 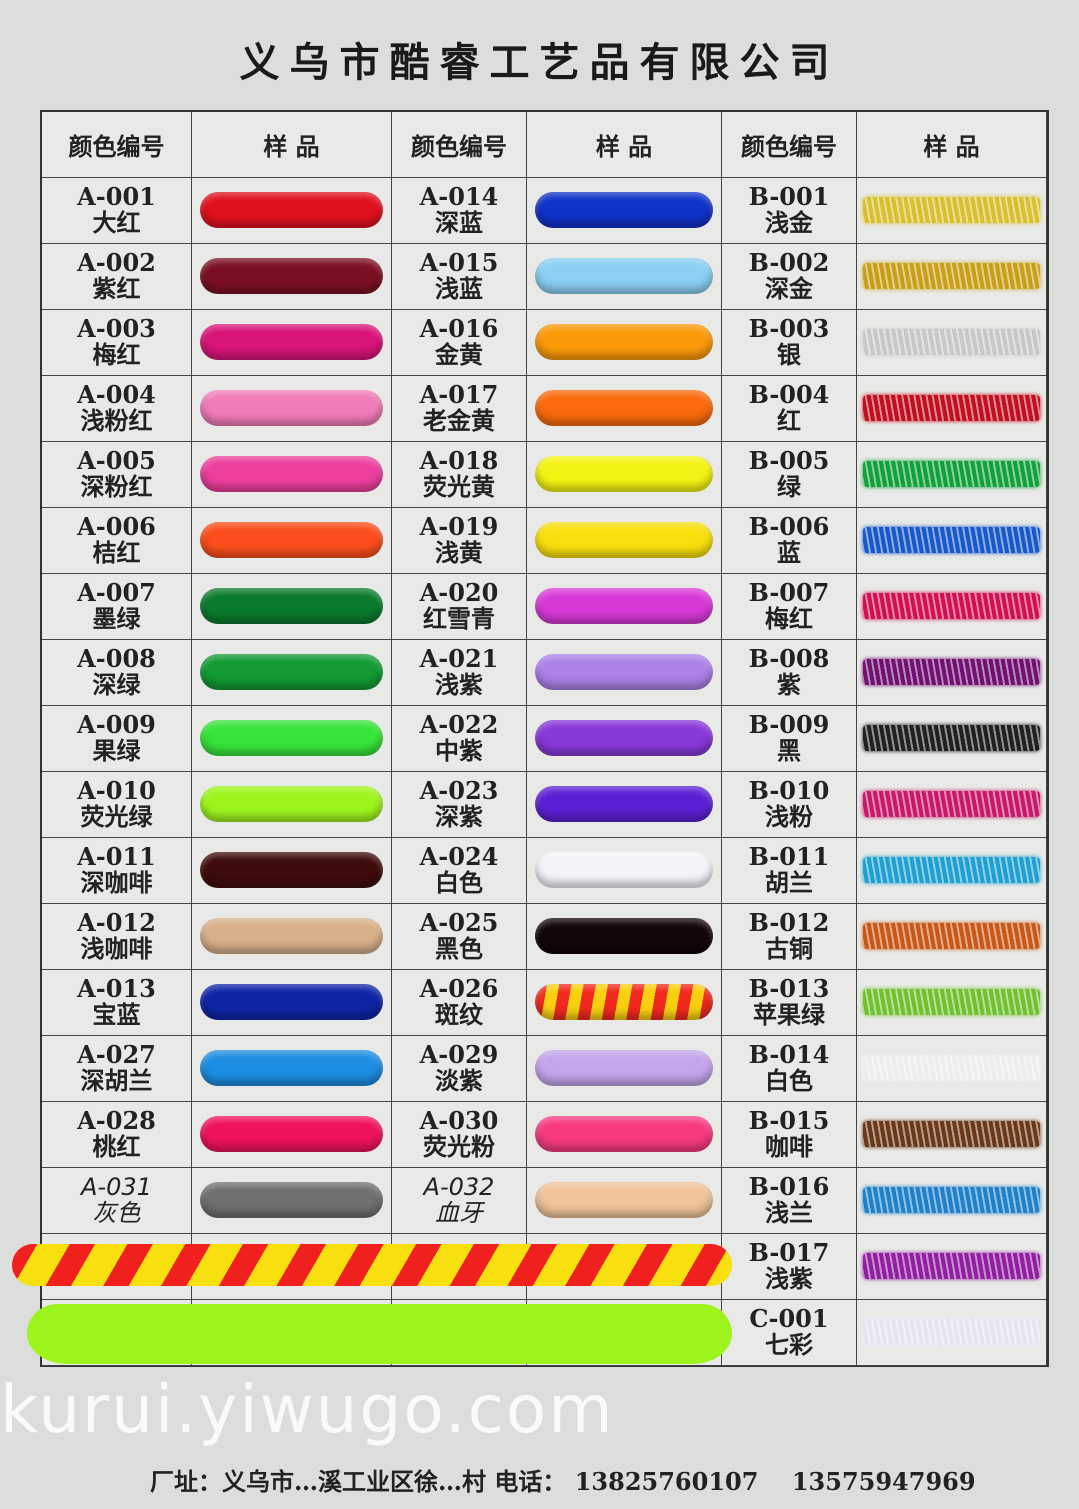 I want to click on color-name: 深紫, so click(x=459, y=816).